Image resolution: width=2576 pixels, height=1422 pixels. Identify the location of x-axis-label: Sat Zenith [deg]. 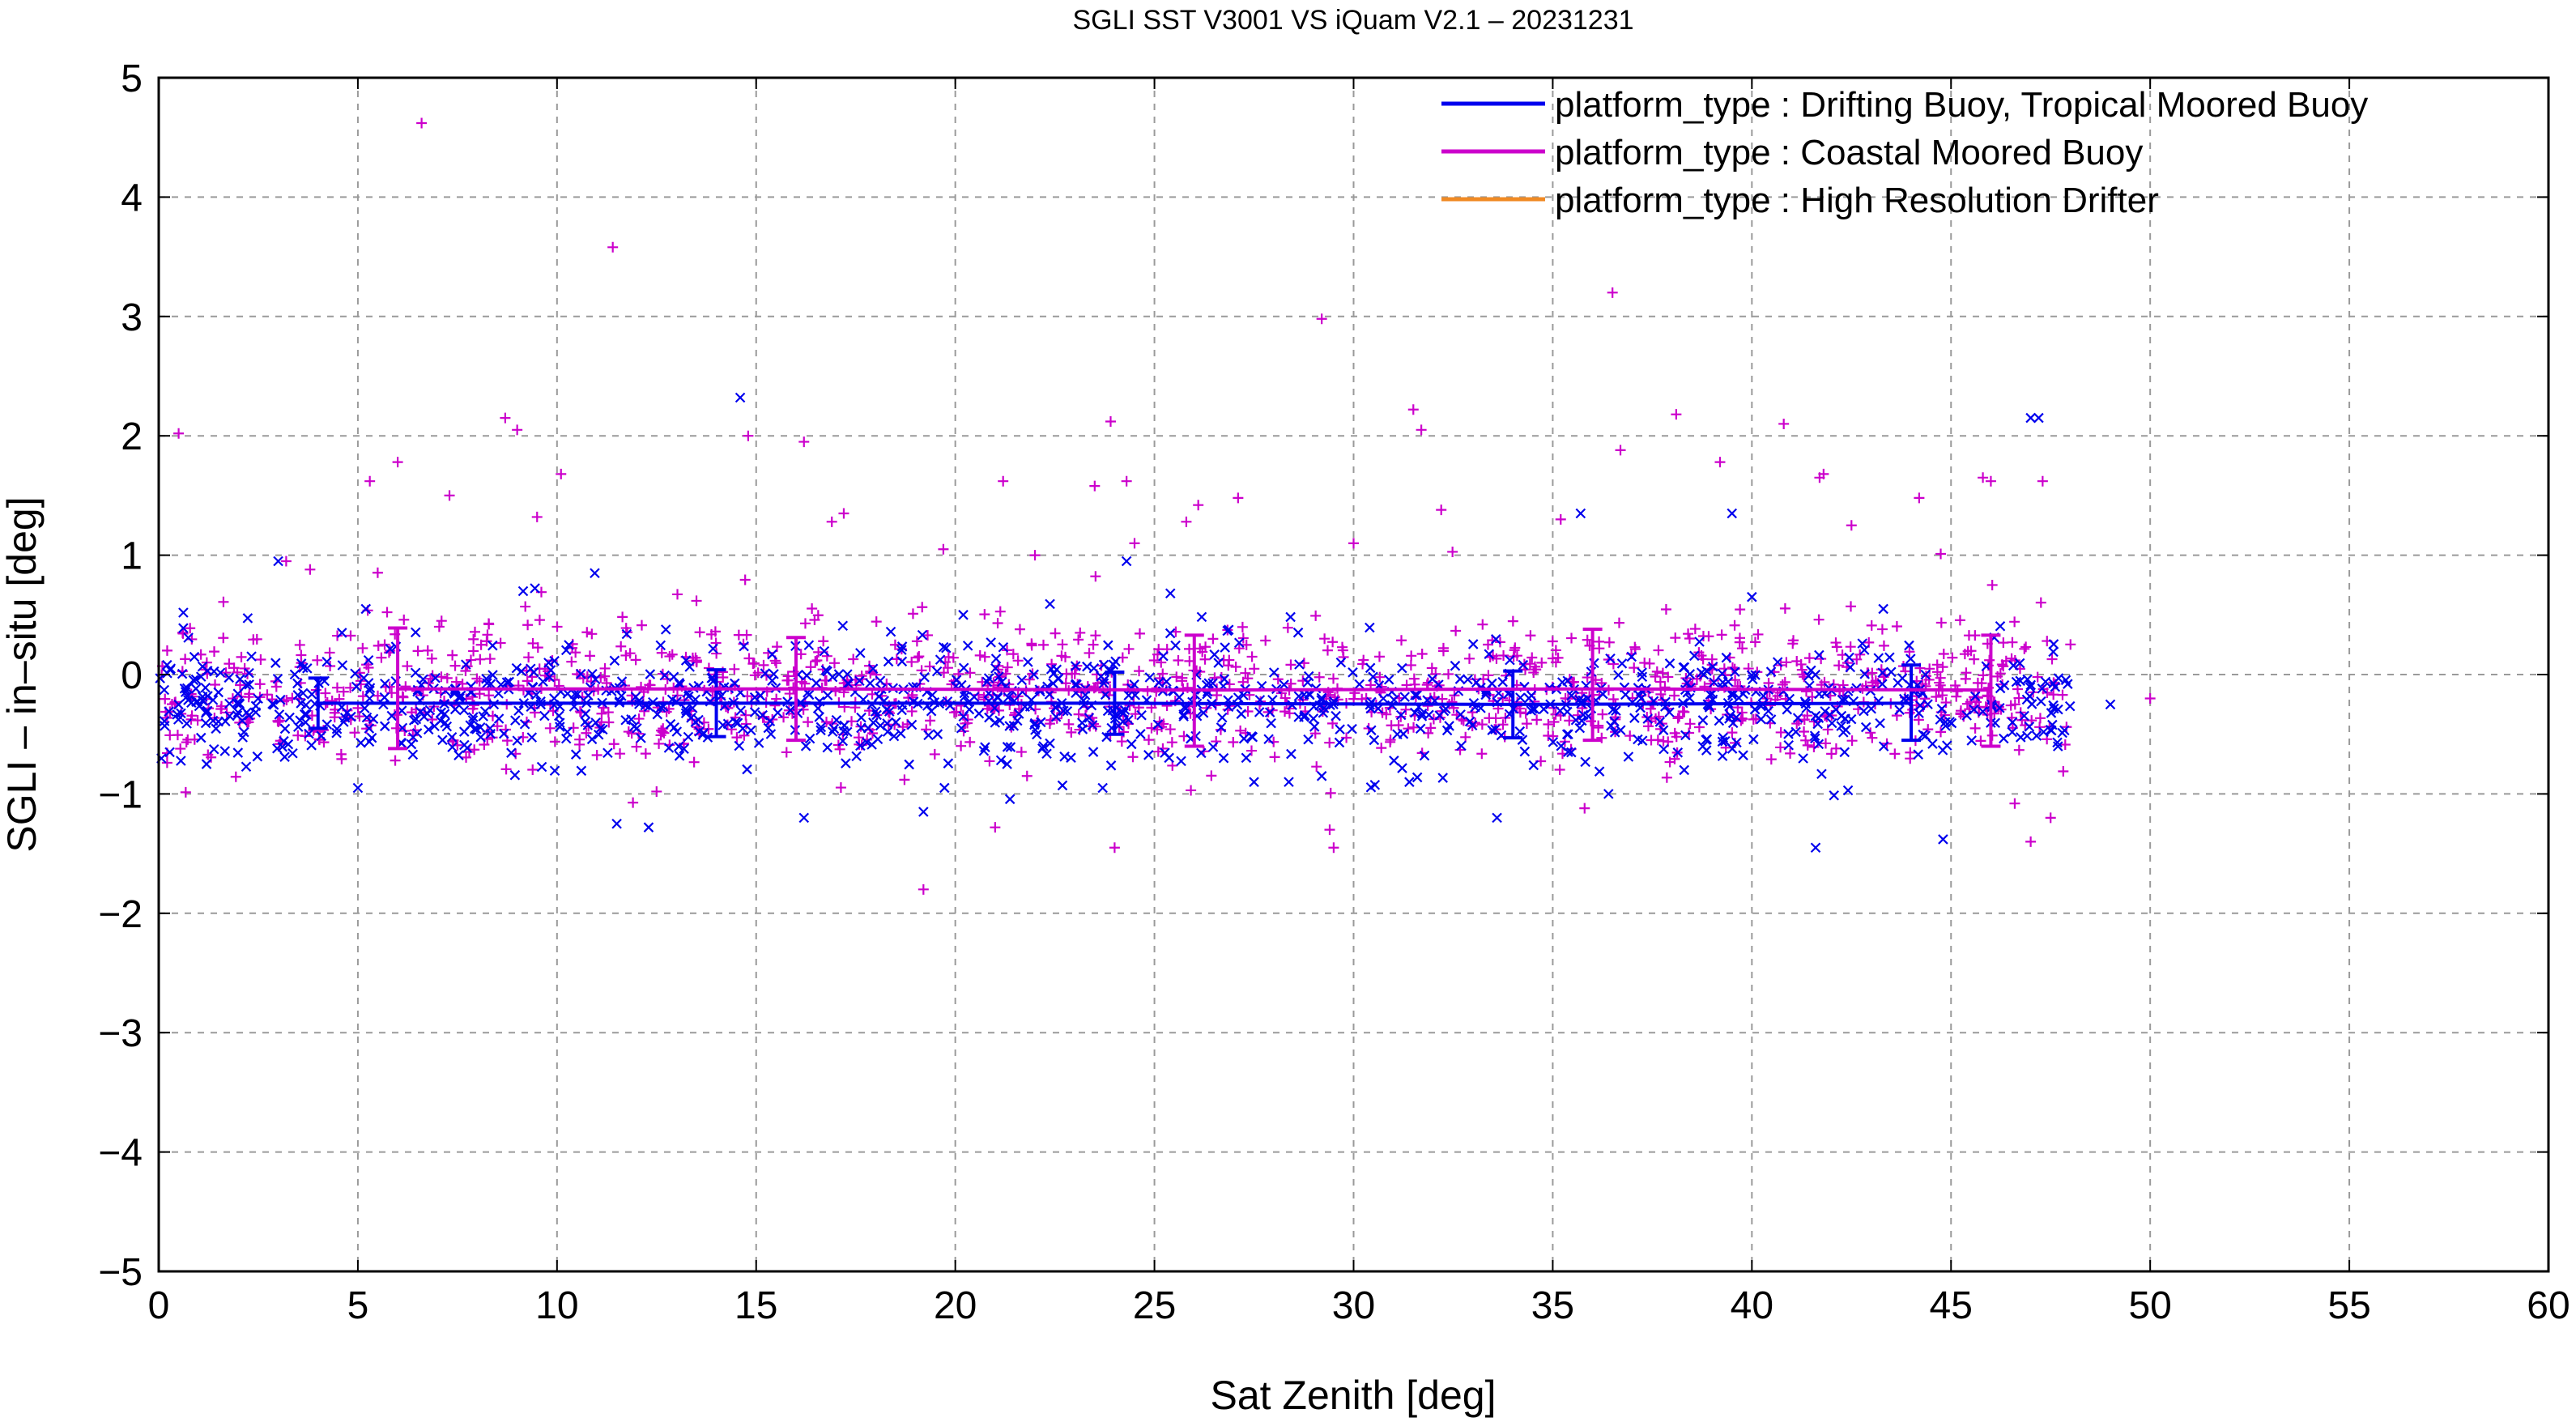
(1353, 1395).